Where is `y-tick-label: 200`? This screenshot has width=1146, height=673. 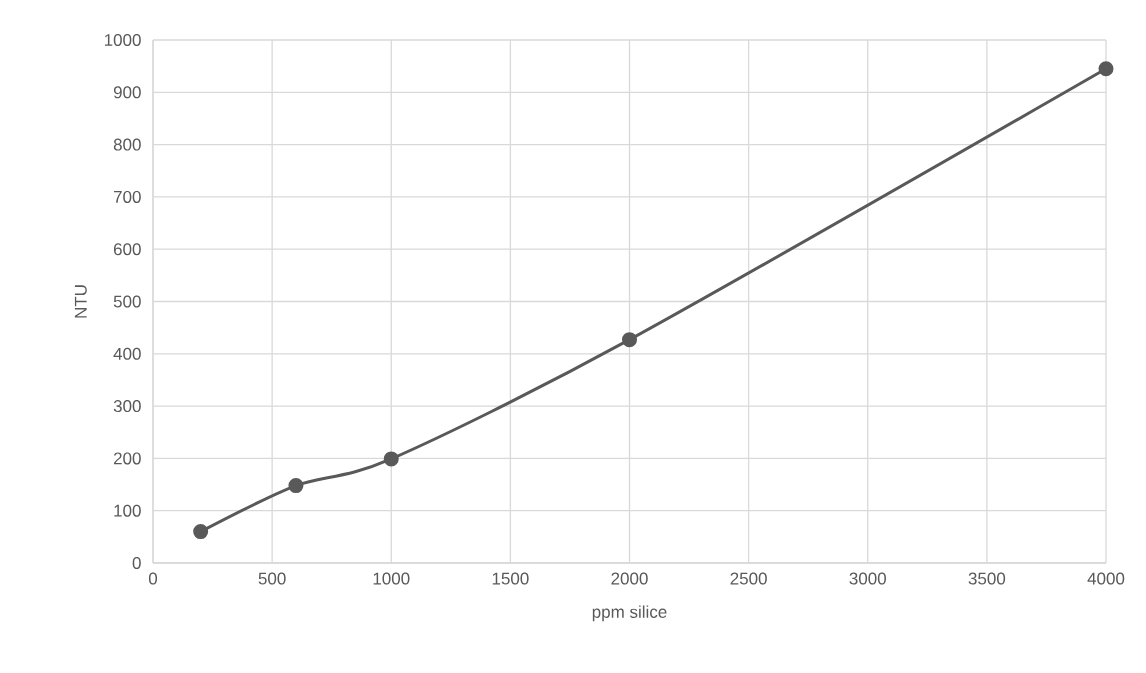
y-tick-label: 200 is located at coordinates (127, 458).